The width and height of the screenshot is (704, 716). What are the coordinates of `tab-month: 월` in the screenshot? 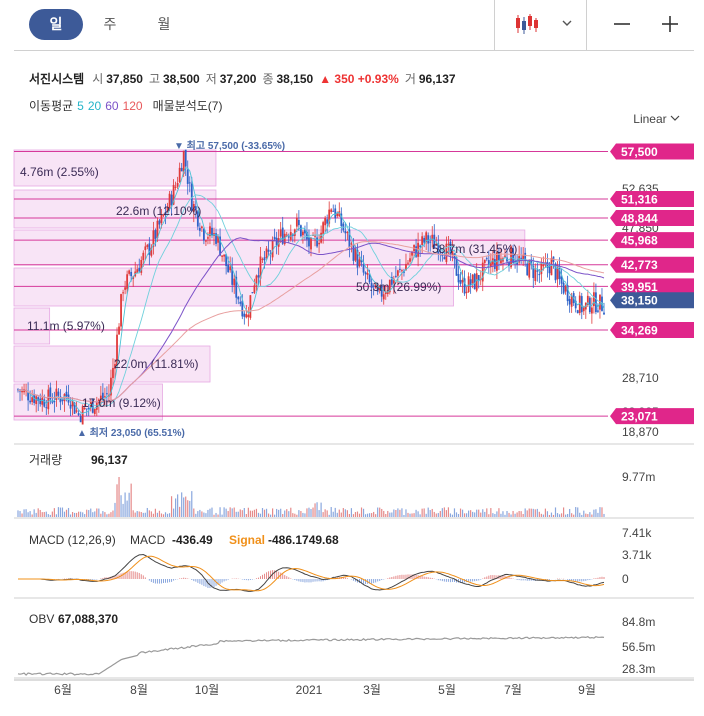 It's located at (164, 24).